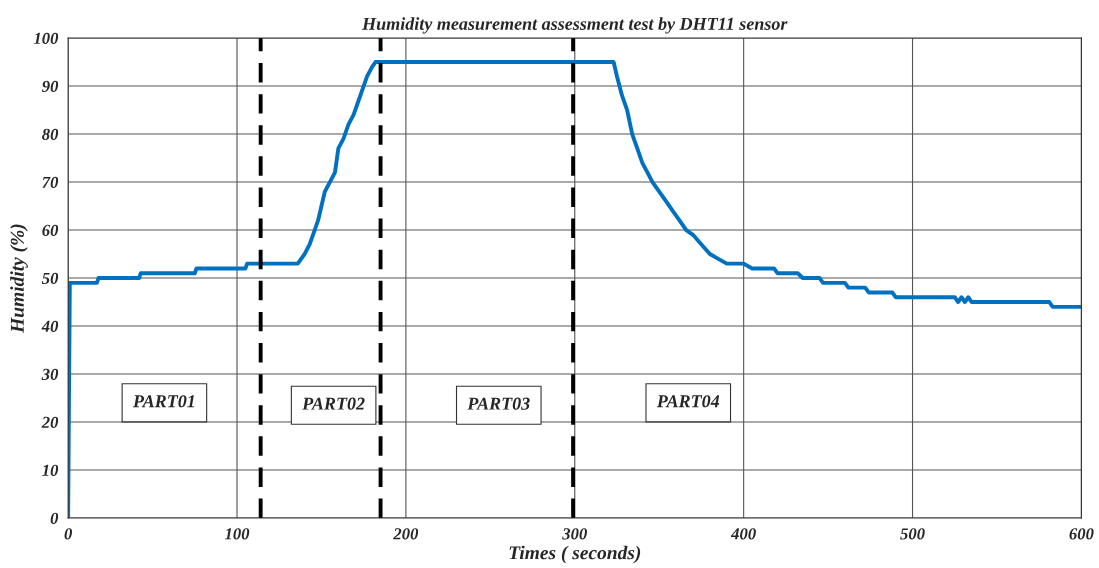  I want to click on x-tick-label: 200, so click(406, 534).